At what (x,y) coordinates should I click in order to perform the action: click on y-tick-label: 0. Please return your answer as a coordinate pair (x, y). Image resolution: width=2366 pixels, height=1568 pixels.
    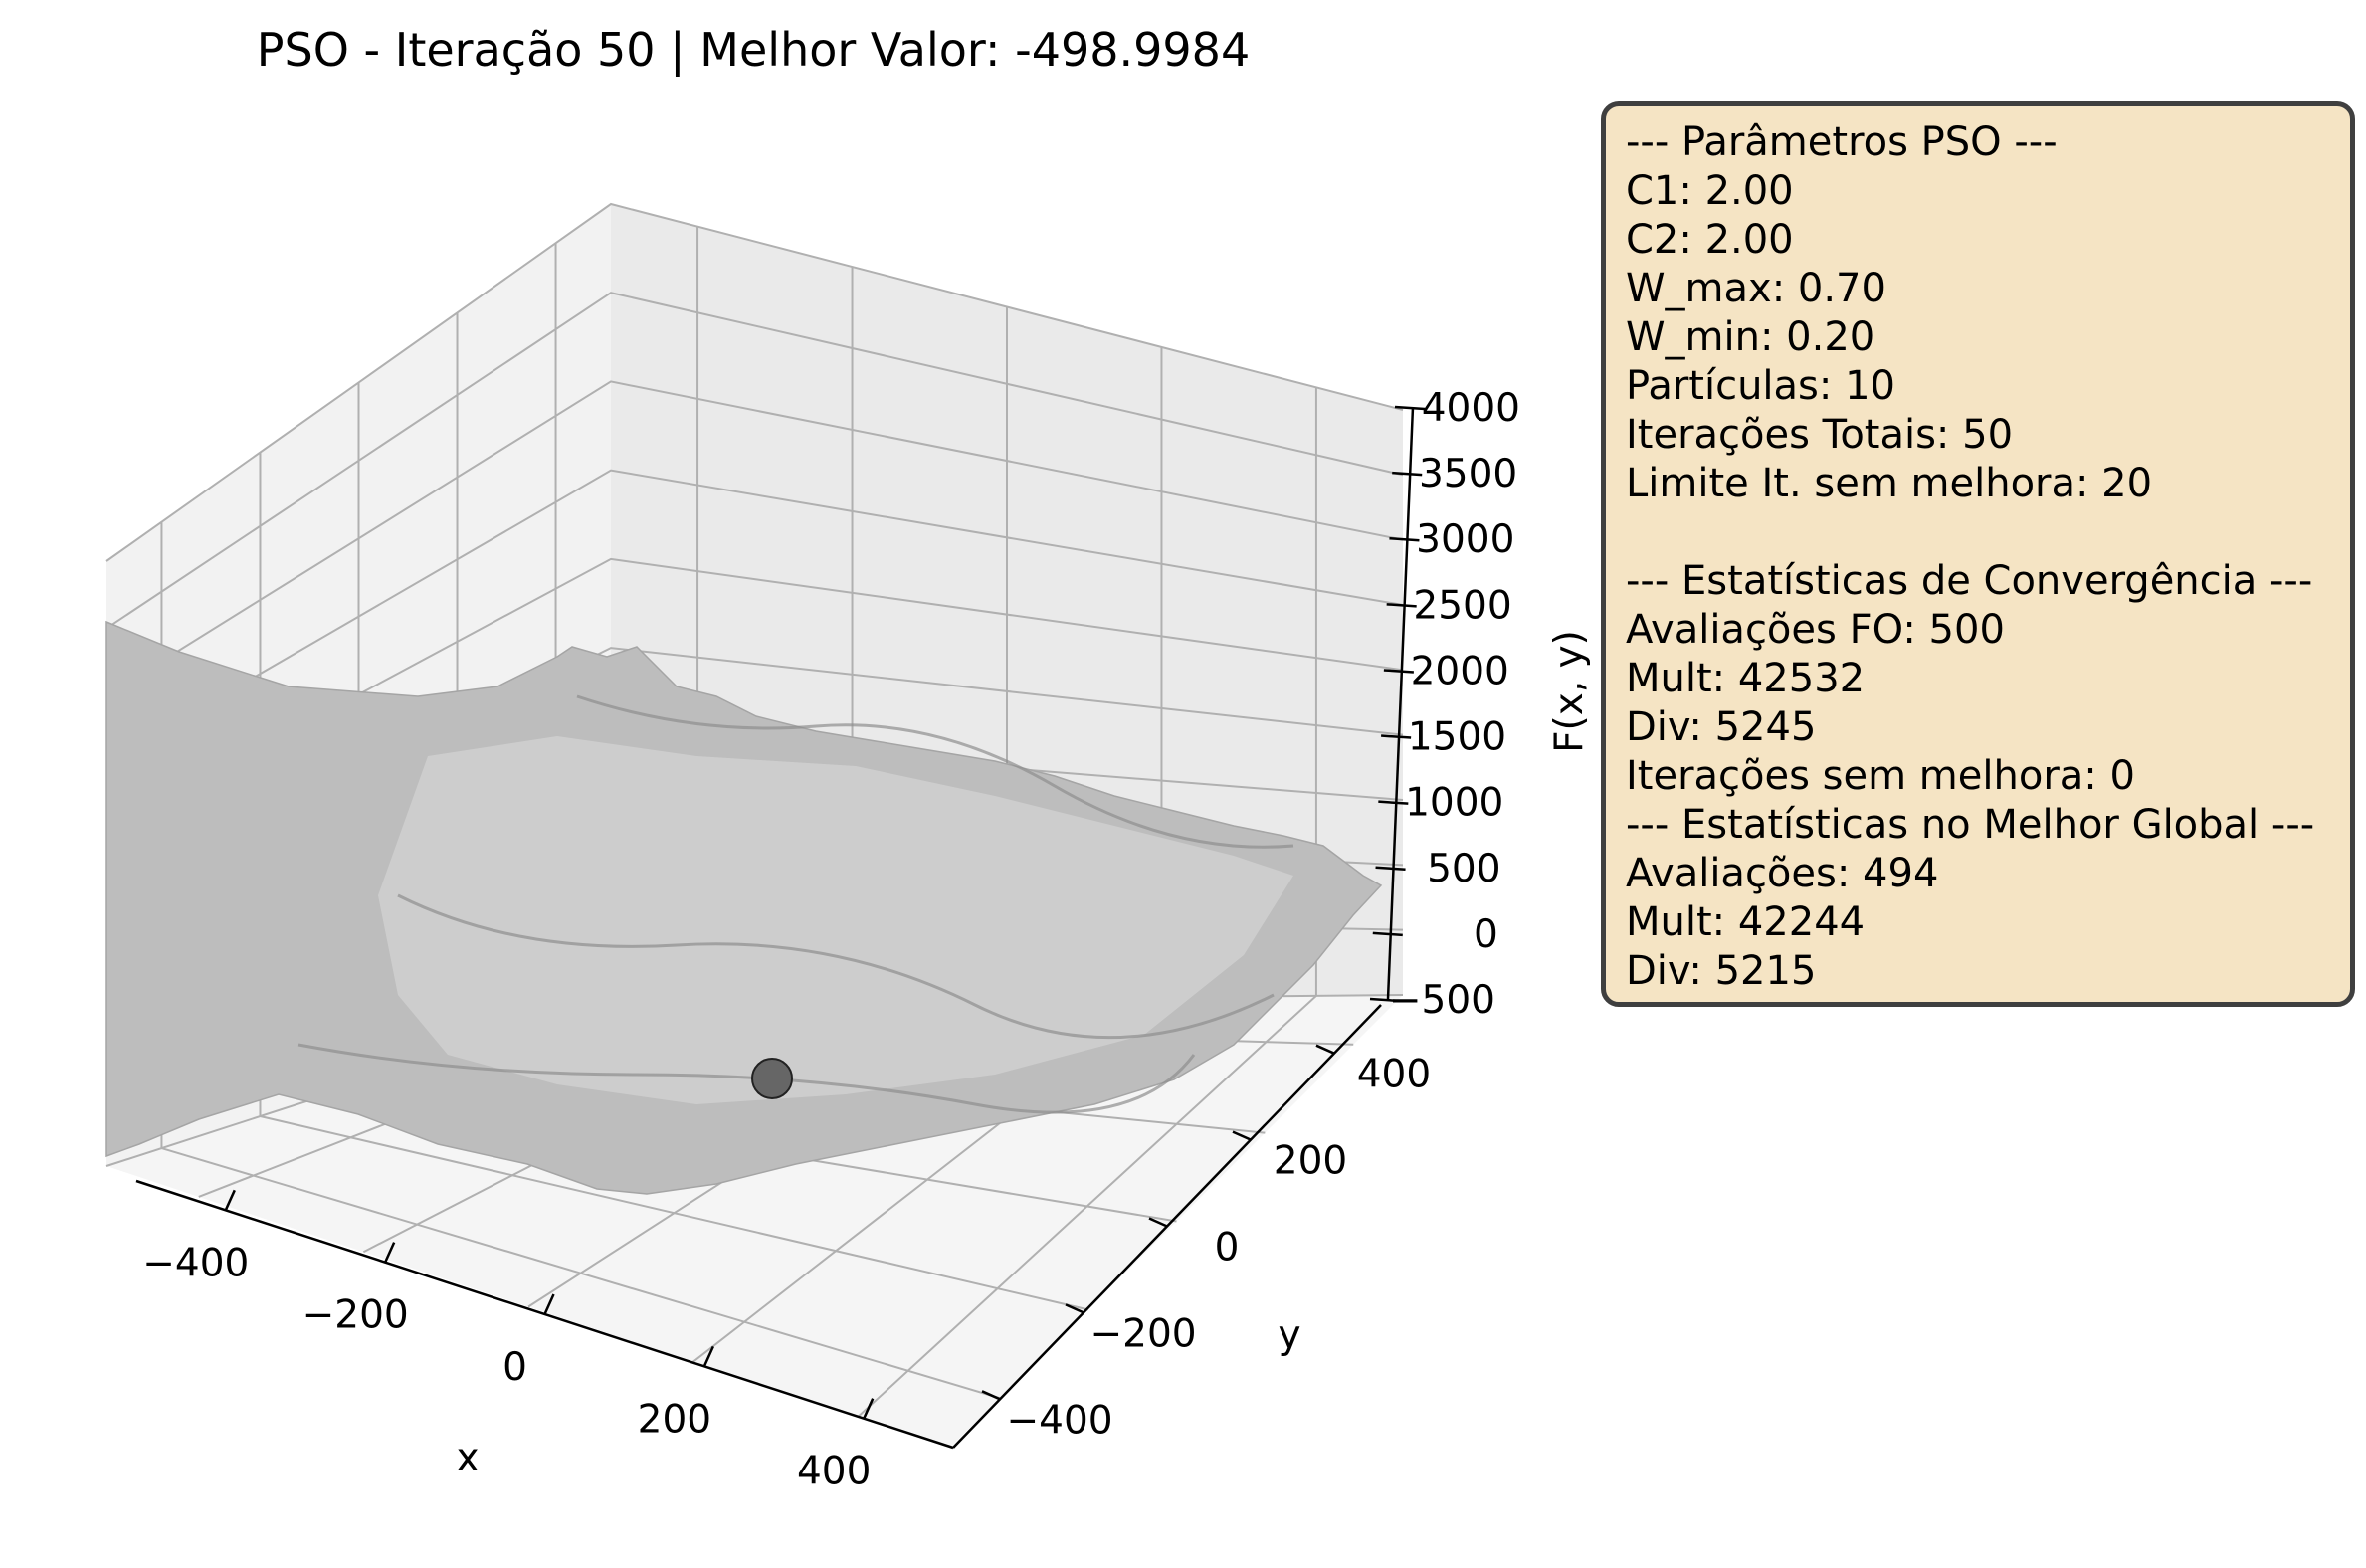
    Looking at the image, I should click on (1227, 1248).